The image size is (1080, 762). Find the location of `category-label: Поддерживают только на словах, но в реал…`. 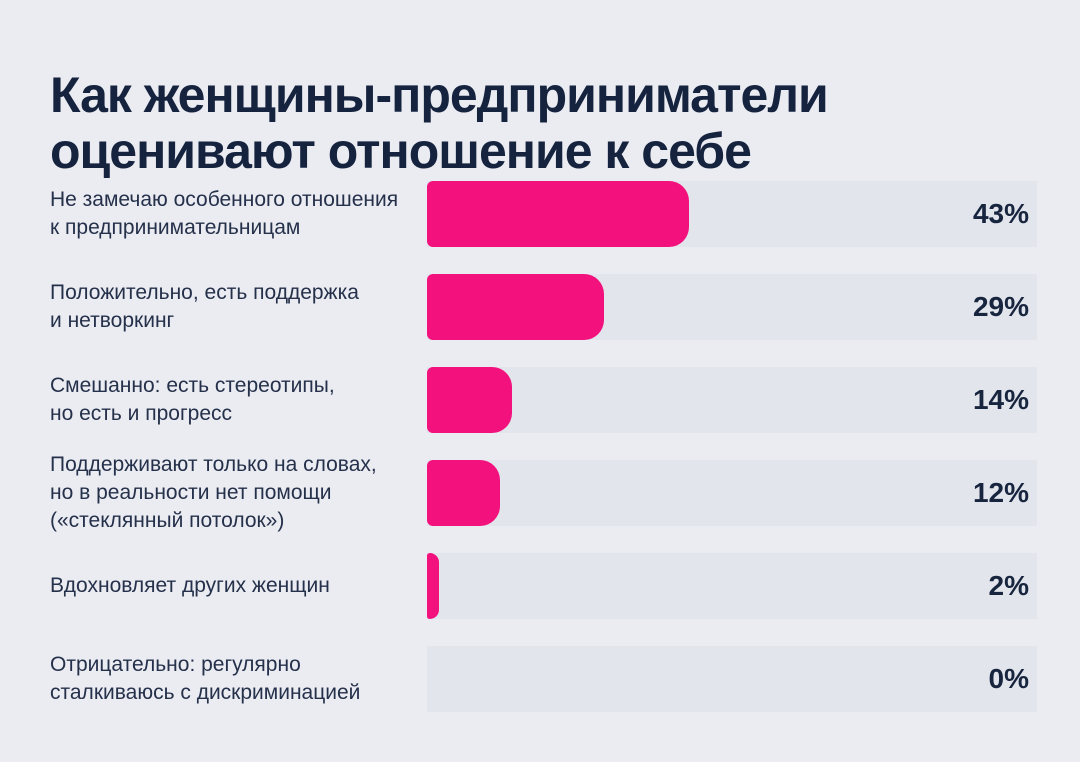

category-label: Поддерживают только на словах, но в реал… is located at coordinates (213, 492).